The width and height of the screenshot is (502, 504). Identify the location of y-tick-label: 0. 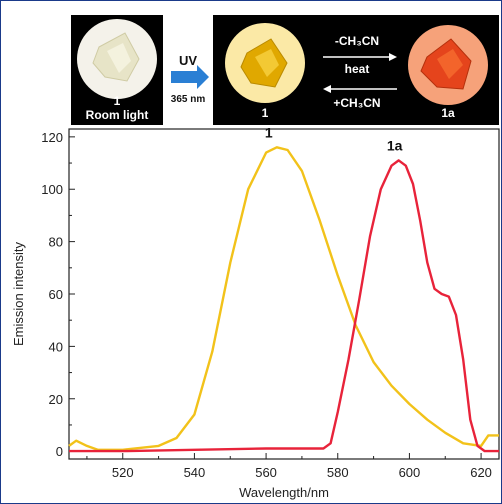
(59, 451).